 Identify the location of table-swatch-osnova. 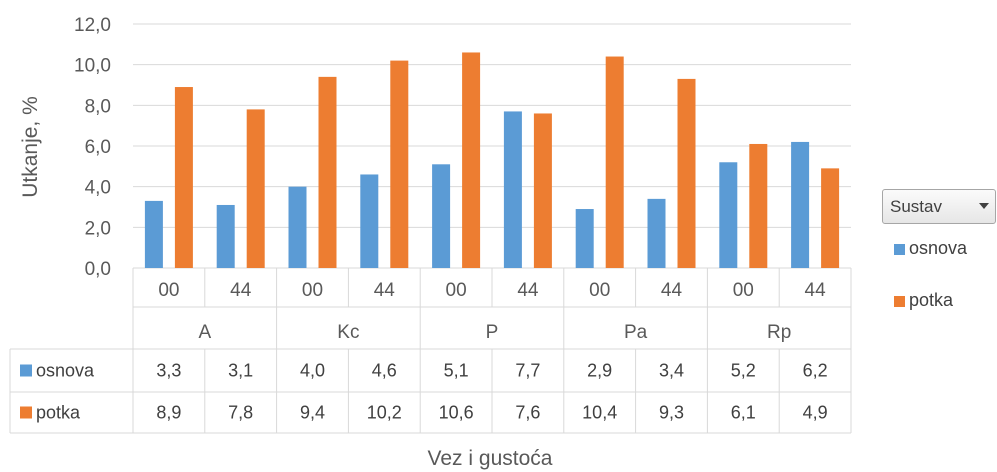
(26, 370).